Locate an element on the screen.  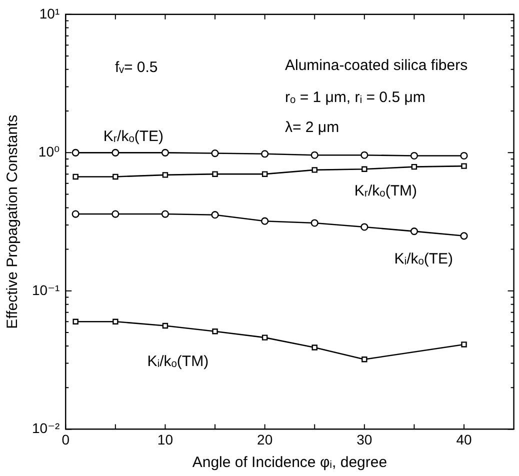
annotation: Alumina-coated silica fibers is located at coordinates (376, 65).